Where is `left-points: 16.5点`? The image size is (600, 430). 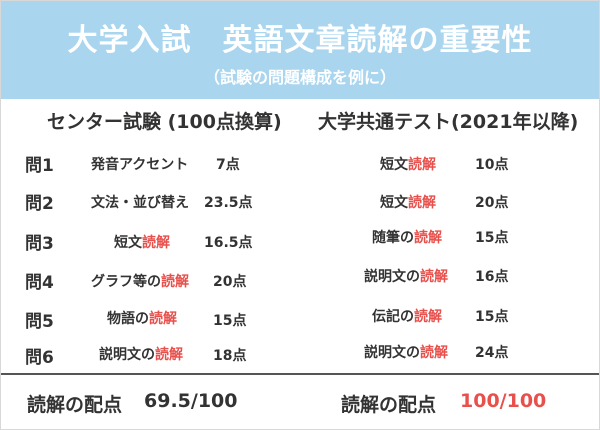
left-points: 16.5点 is located at coordinates (228, 243).